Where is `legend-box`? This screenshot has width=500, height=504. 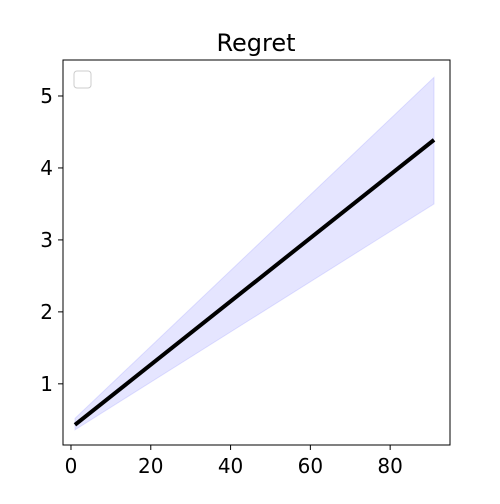
legend-box is located at coordinates (82, 79).